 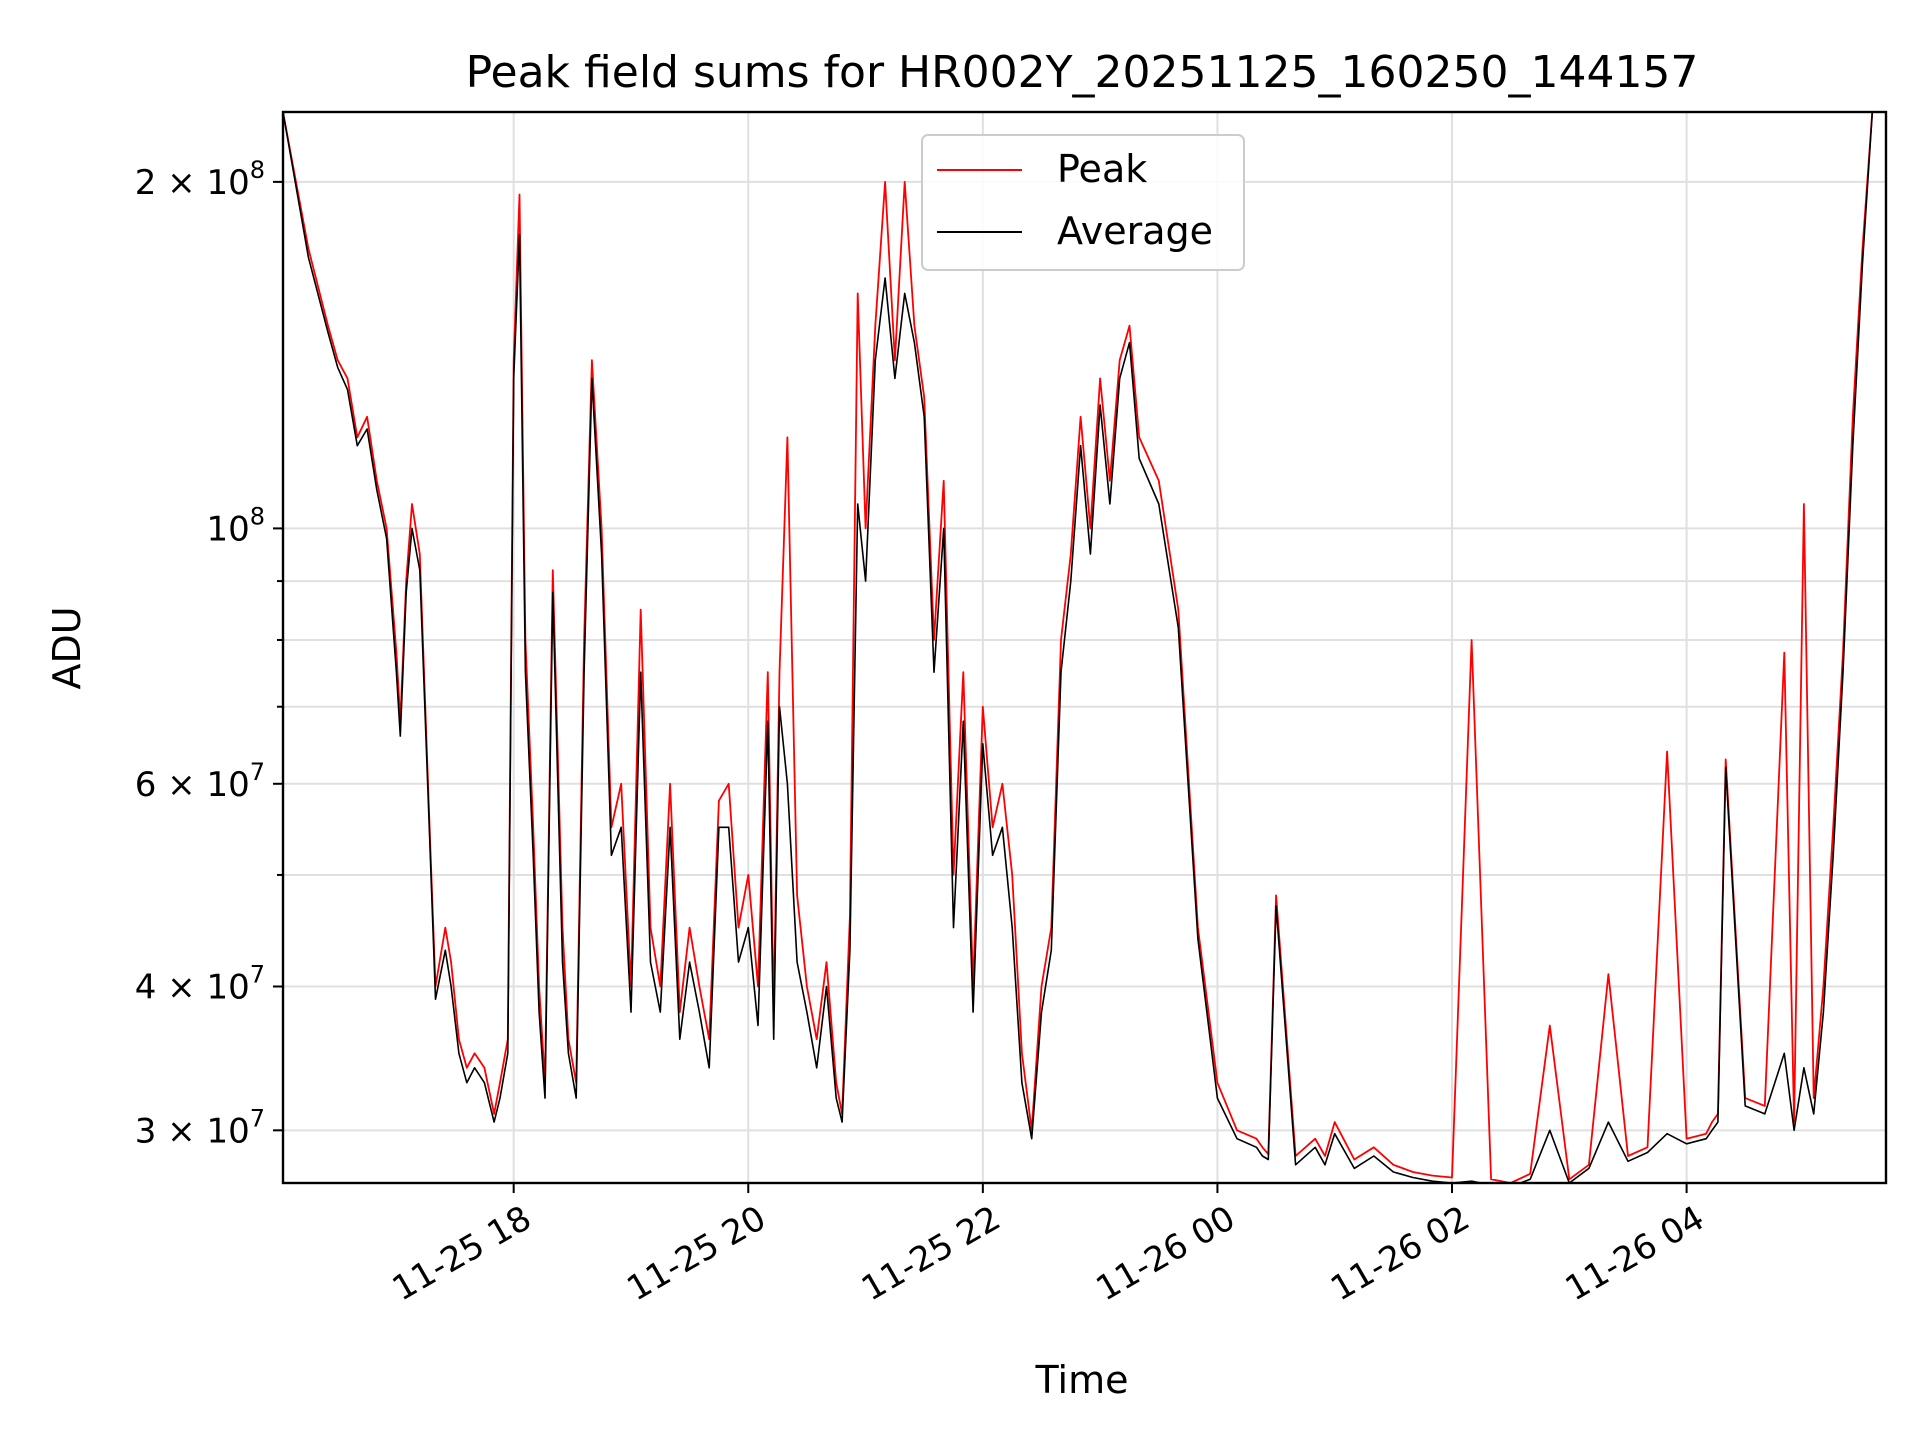 What do you see at coordinates (209, 653) in the screenshot?
I see `y-axis: 3 × 107 4 × 107 6 × 107 108 2 × 108` at bounding box center [209, 653].